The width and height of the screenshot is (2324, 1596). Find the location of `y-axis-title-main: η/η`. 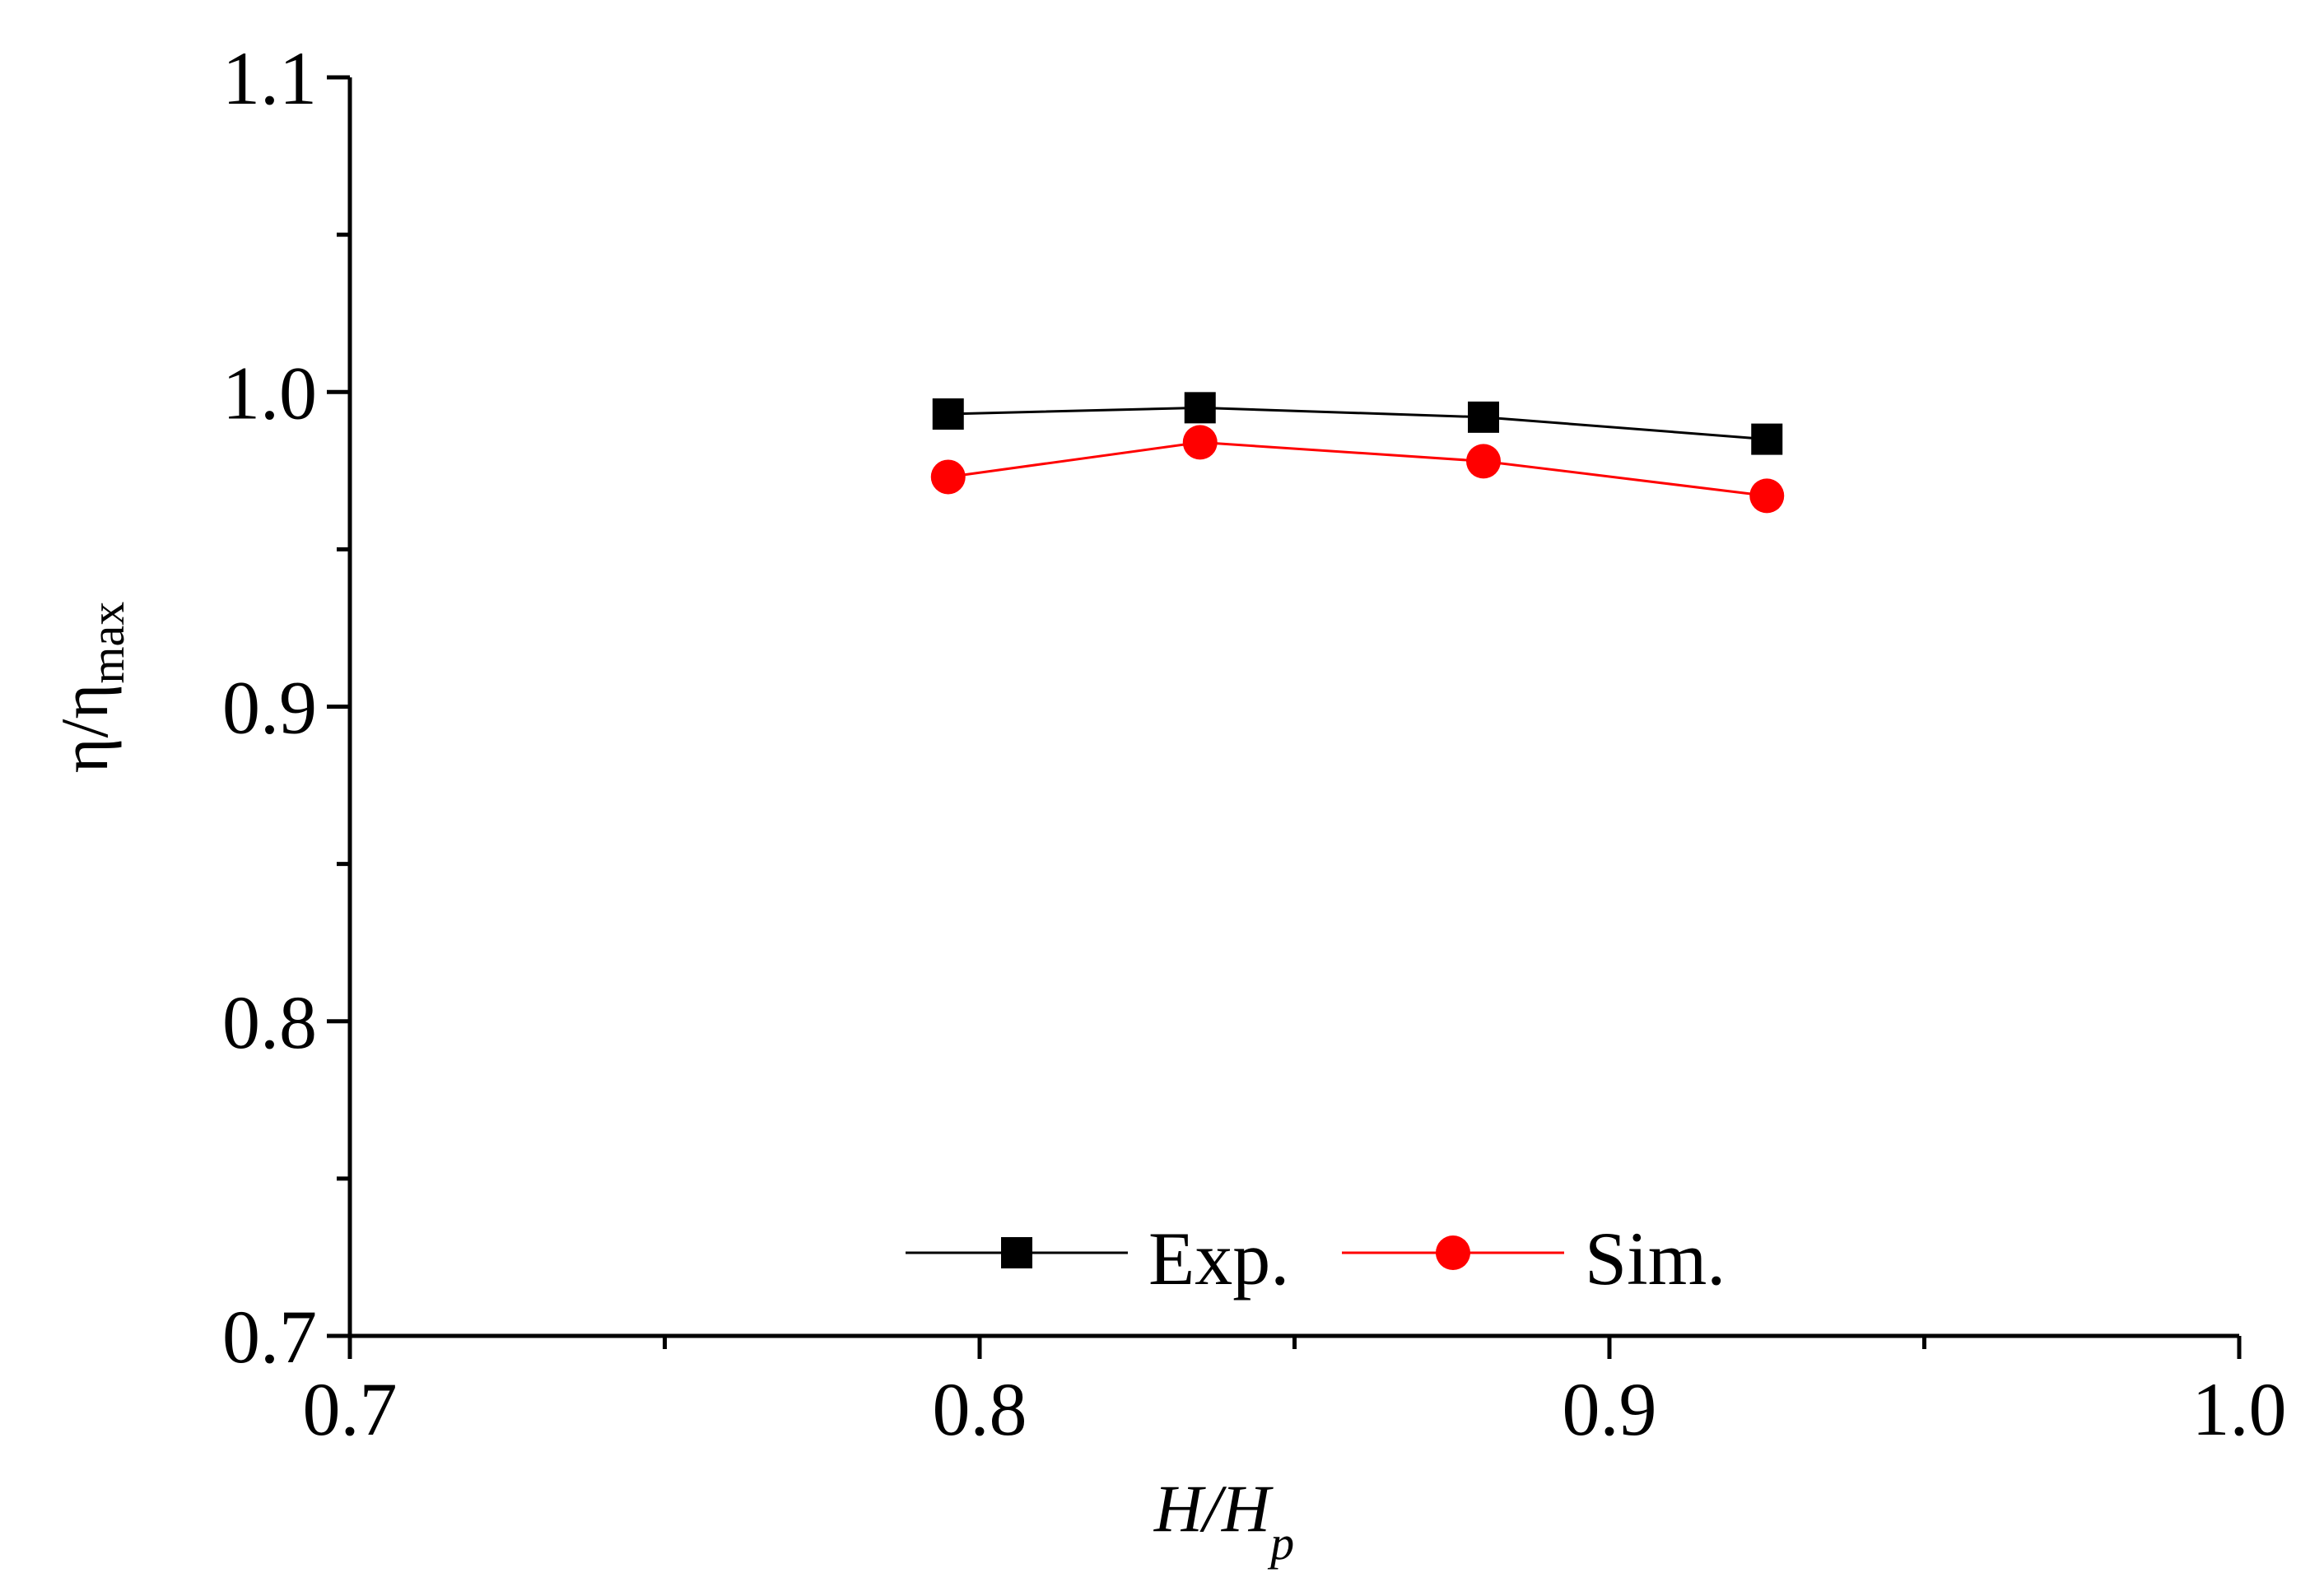

y-axis-title-main: η/η is located at coordinates (84, 729).